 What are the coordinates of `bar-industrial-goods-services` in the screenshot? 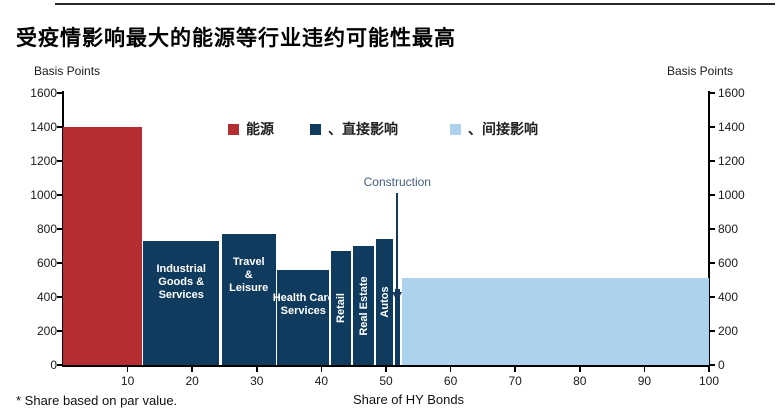 It's located at (181, 302).